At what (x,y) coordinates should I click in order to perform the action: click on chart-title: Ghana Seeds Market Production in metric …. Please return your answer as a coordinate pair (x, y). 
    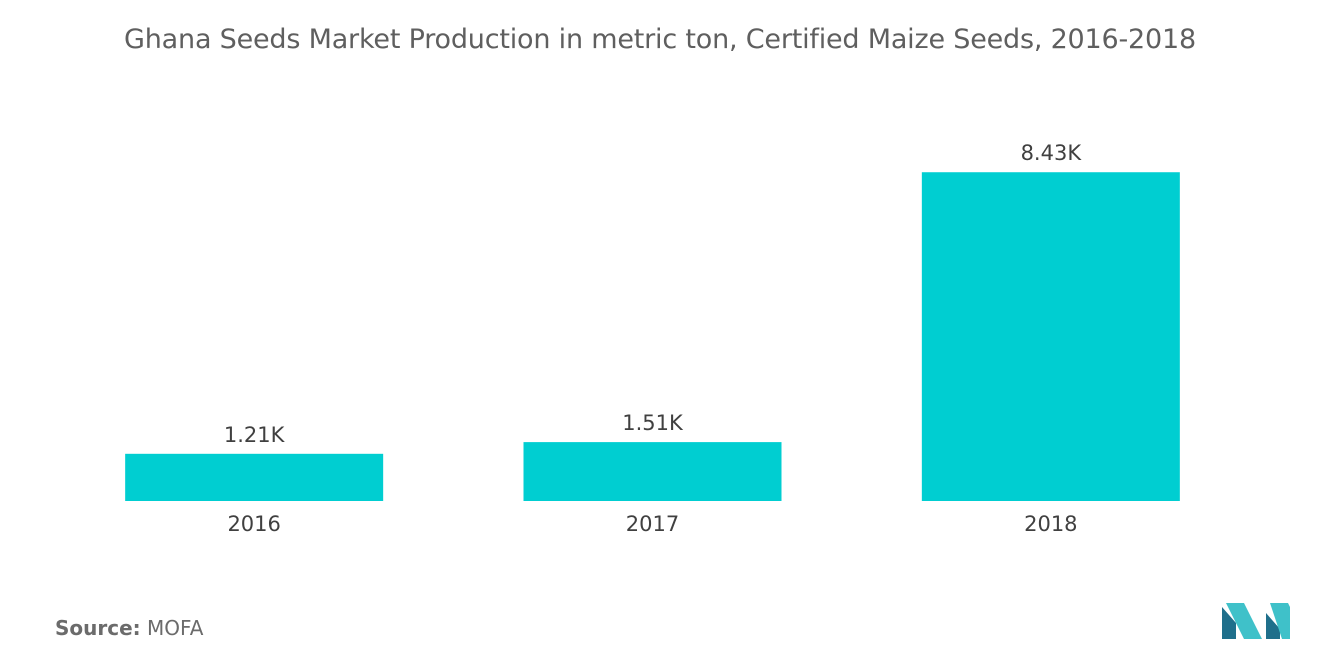
    Looking at the image, I should click on (660, 39).